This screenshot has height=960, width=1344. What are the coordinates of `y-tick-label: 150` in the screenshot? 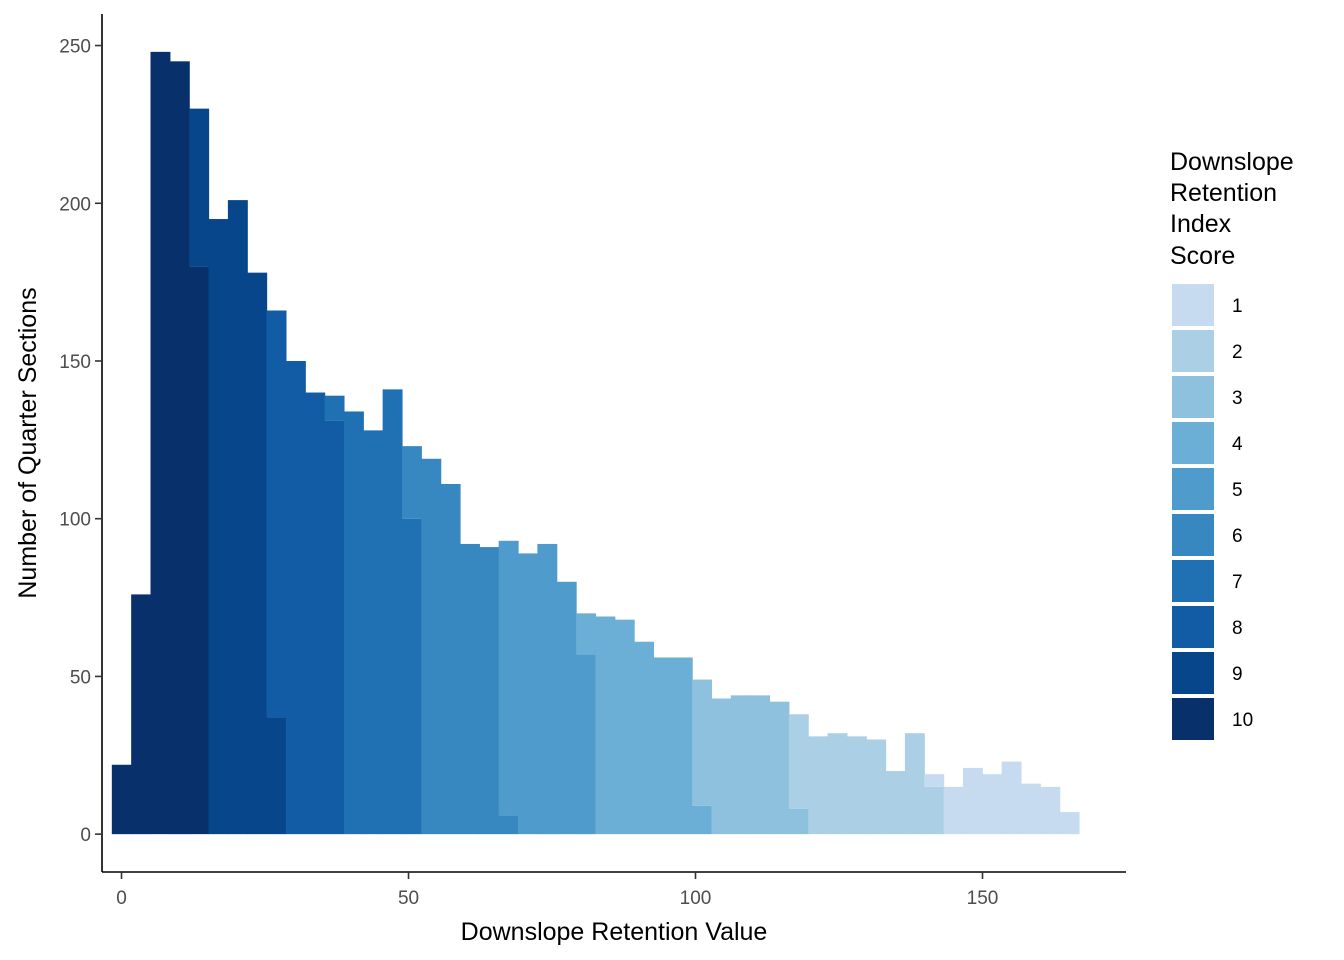 It's located at (75, 362).